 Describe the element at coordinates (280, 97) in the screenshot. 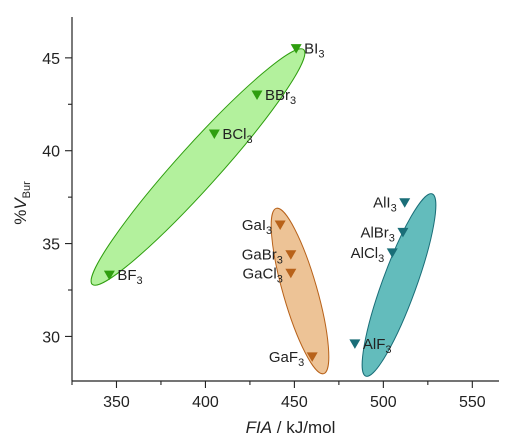

I see `point-label-bbr3: BBr3` at that location.